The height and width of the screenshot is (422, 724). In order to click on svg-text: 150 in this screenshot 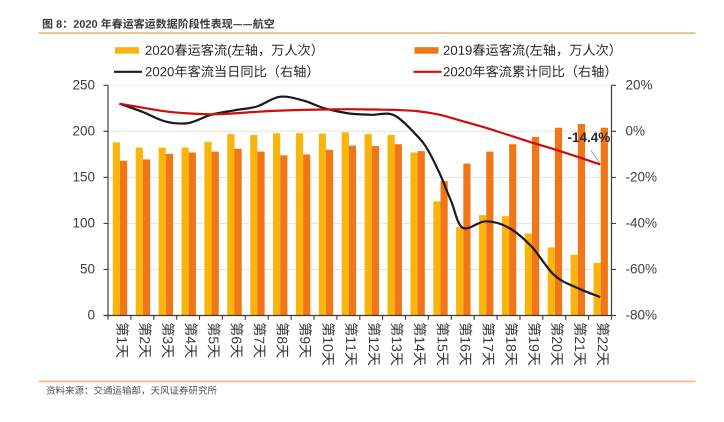, I will do `click(83, 177)`.